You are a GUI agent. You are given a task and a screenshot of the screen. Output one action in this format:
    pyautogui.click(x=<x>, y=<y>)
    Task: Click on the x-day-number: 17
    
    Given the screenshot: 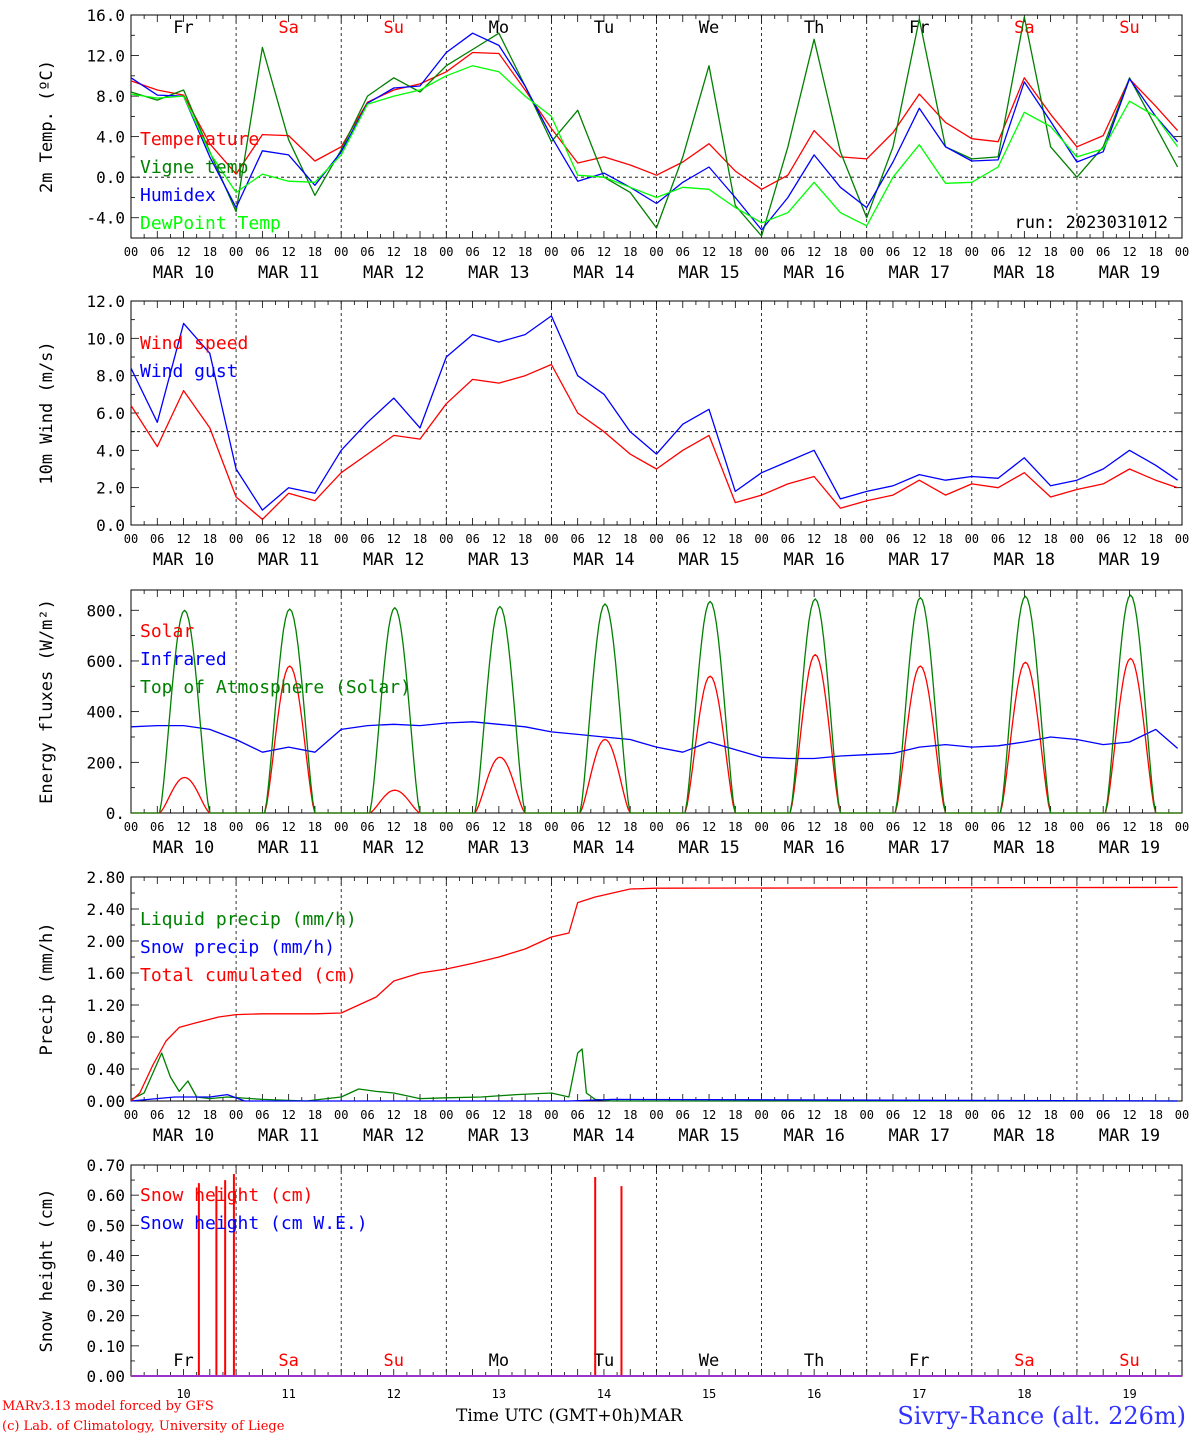 What is the action you would take?
    pyautogui.click(x=919, y=1394)
    